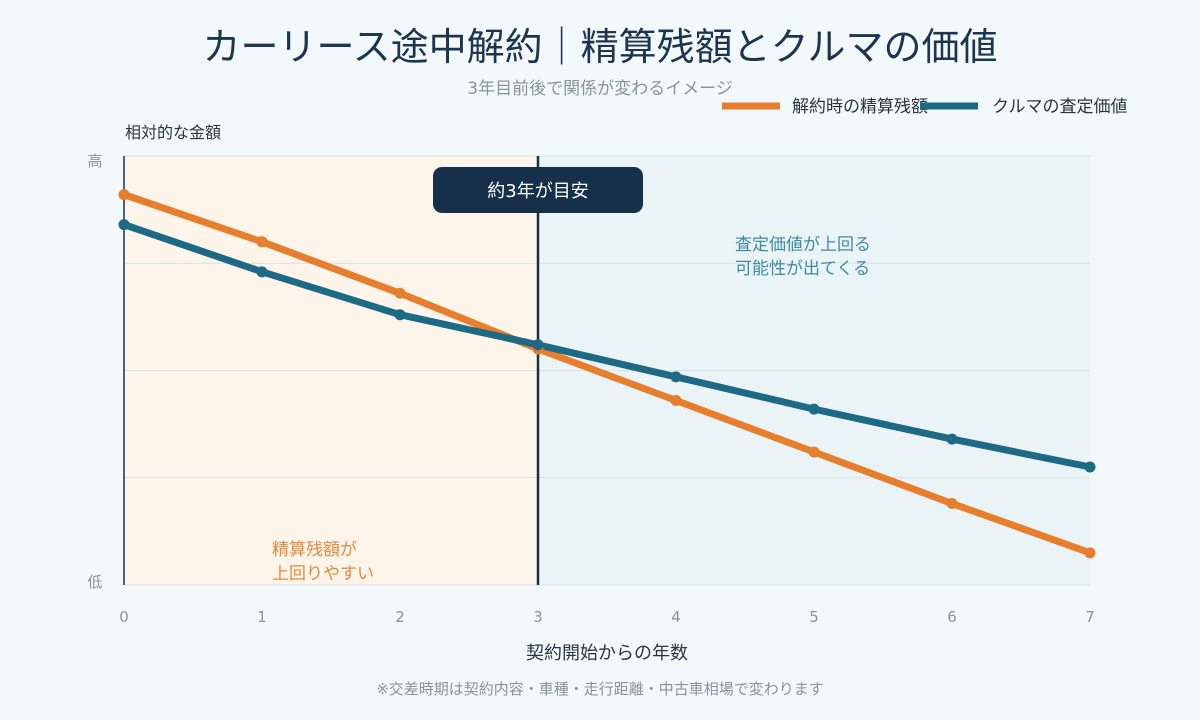 The height and width of the screenshot is (720, 1200). Describe the element at coordinates (314, 550) in the screenshot. I see `left-region-annotation-line-1: 精算残額が` at that location.